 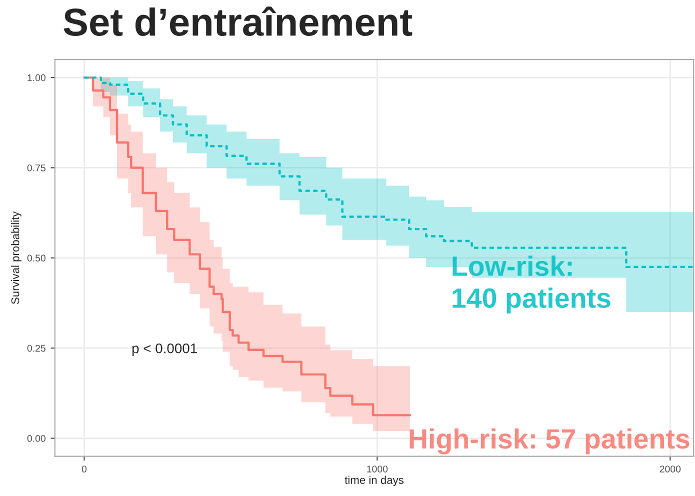 What do you see at coordinates (531, 285) in the screenshot?
I see `series-label: Low-risk: 140 patients` at bounding box center [531, 285].